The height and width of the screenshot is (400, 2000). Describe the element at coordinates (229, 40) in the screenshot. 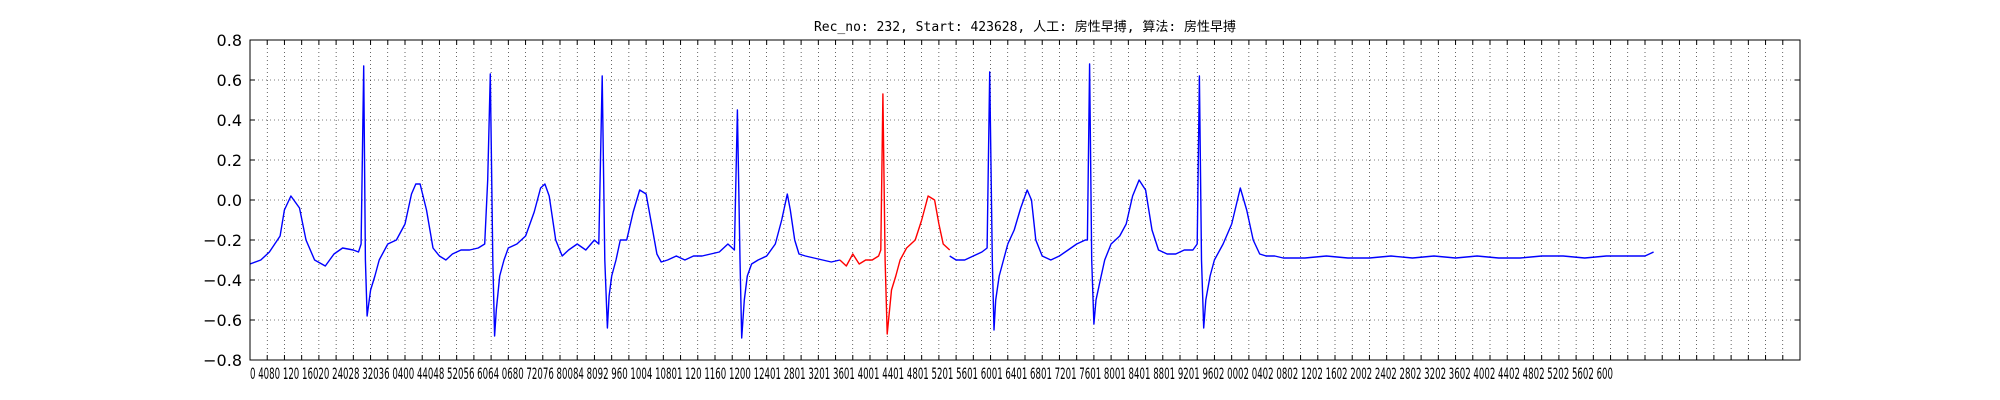

I see `y-tick-label: 0.8` at that location.